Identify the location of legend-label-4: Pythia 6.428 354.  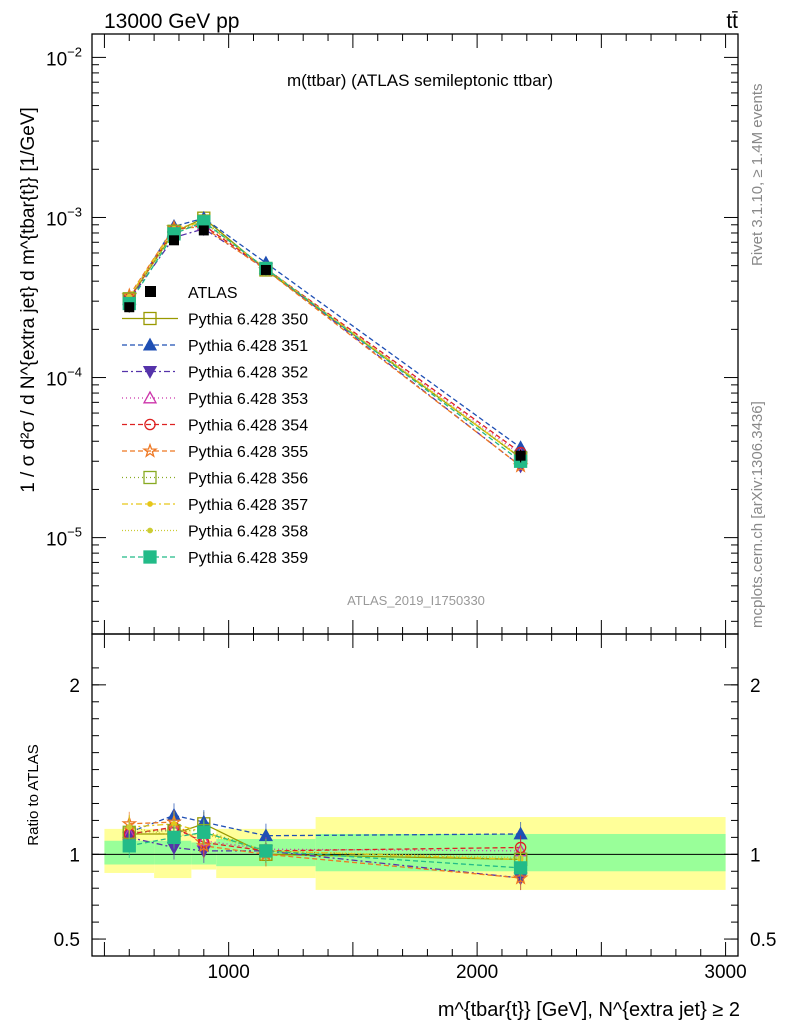
(248, 426).